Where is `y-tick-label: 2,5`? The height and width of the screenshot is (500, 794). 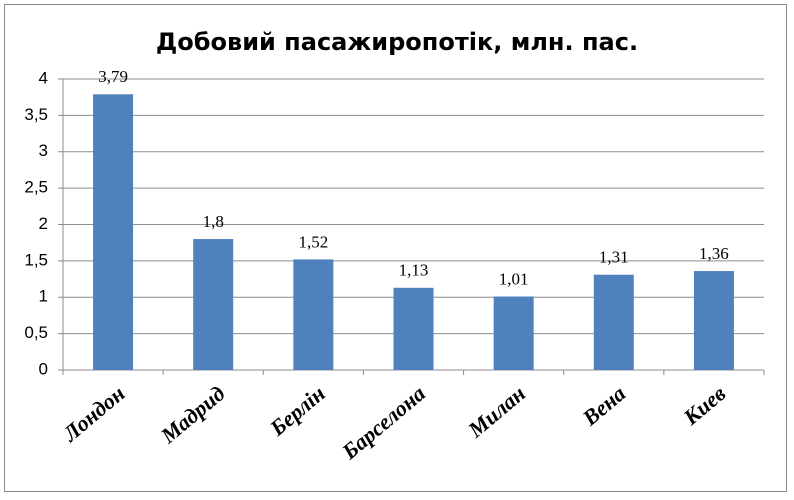
y-tick-label: 2,5 is located at coordinates (36, 187).